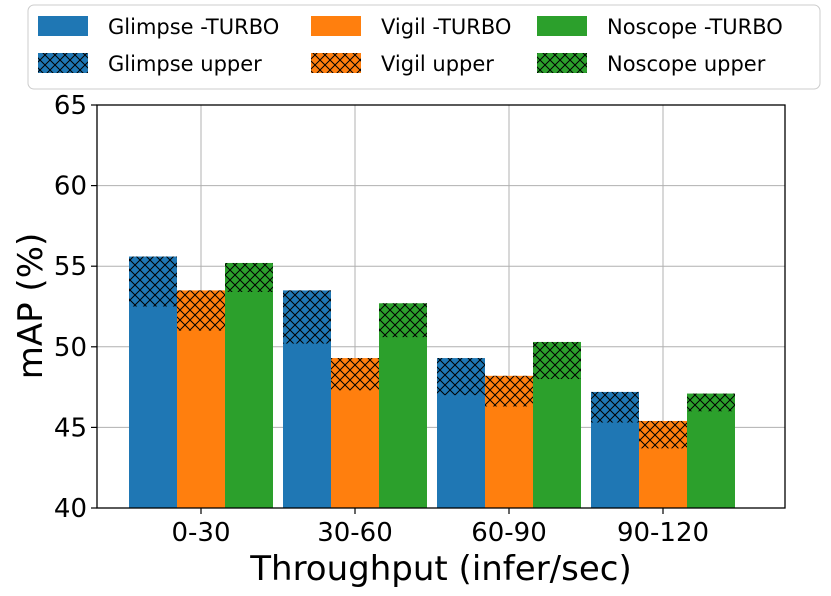 This screenshot has width=831, height=596. I want to click on legend-label-glimpse-upper: Glimpse upper, so click(185, 64).